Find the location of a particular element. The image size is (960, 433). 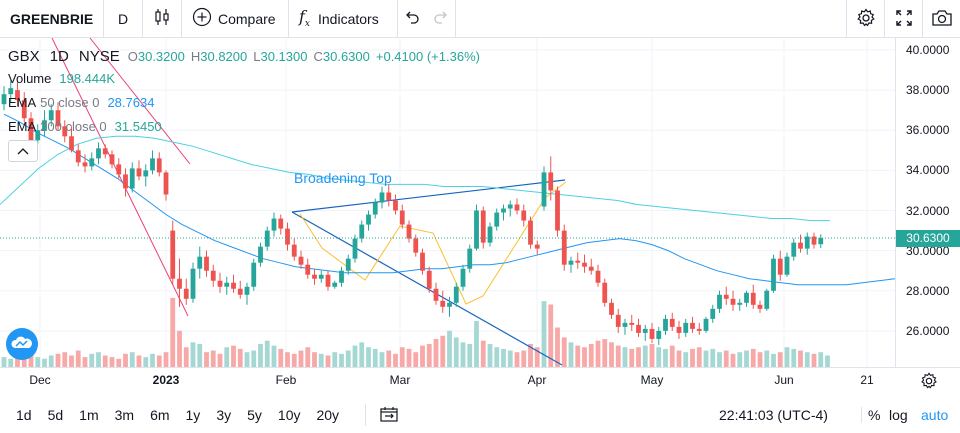

price-tick-label: 32.0000 is located at coordinates (928, 210).